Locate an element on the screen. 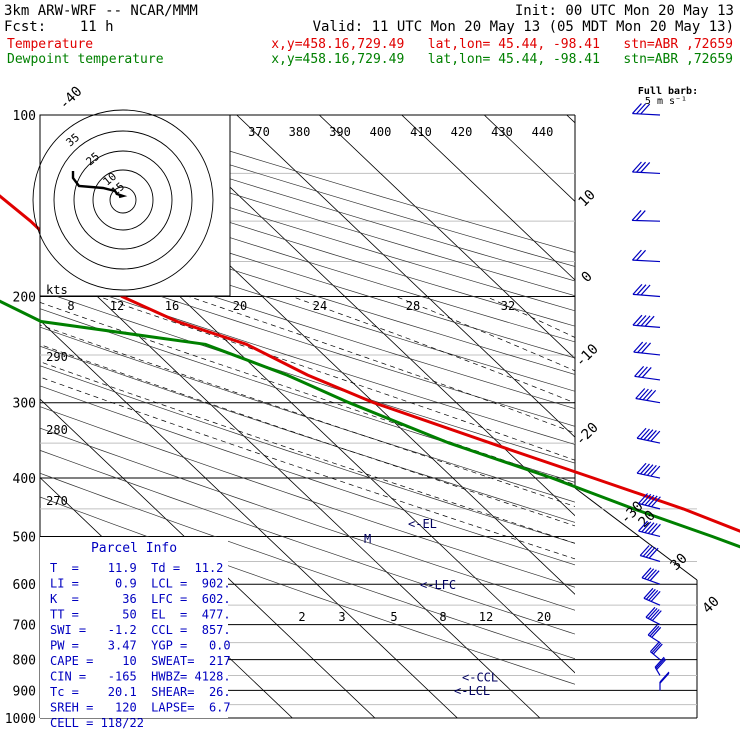 The width and height of the screenshot is (740, 740). theta-label: 410 is located at coordinates (421, 132).